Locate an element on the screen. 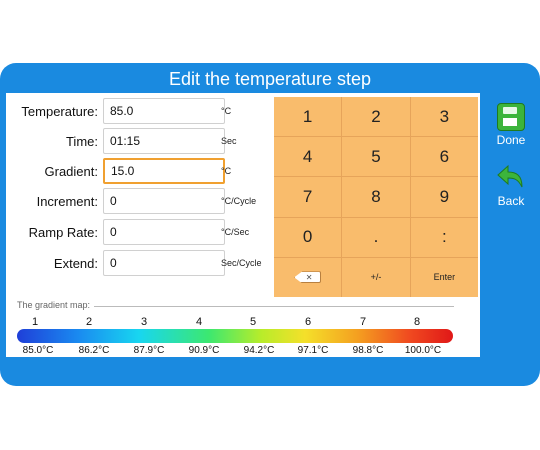 This screenshot has height=450, width=540. temperature-input: 85.0 is located at coordinates (164, 111).